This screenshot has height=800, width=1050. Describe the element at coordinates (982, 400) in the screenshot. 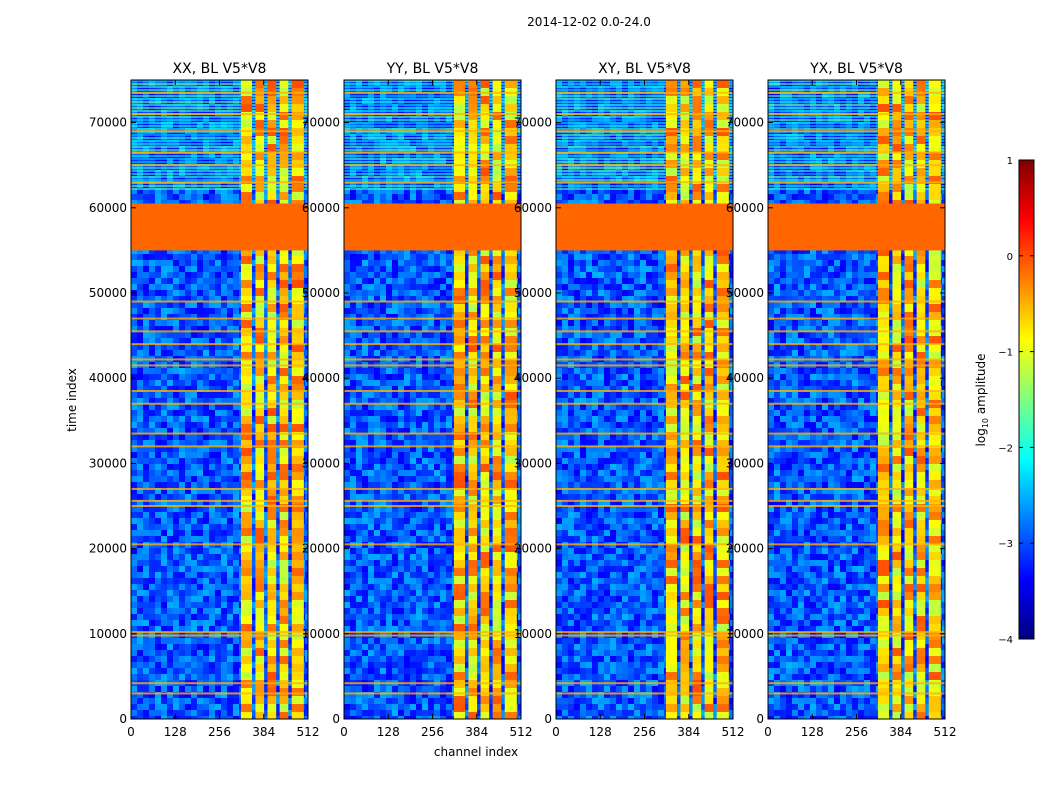

I see `colorbar-label: log10 amplitude` at that location.